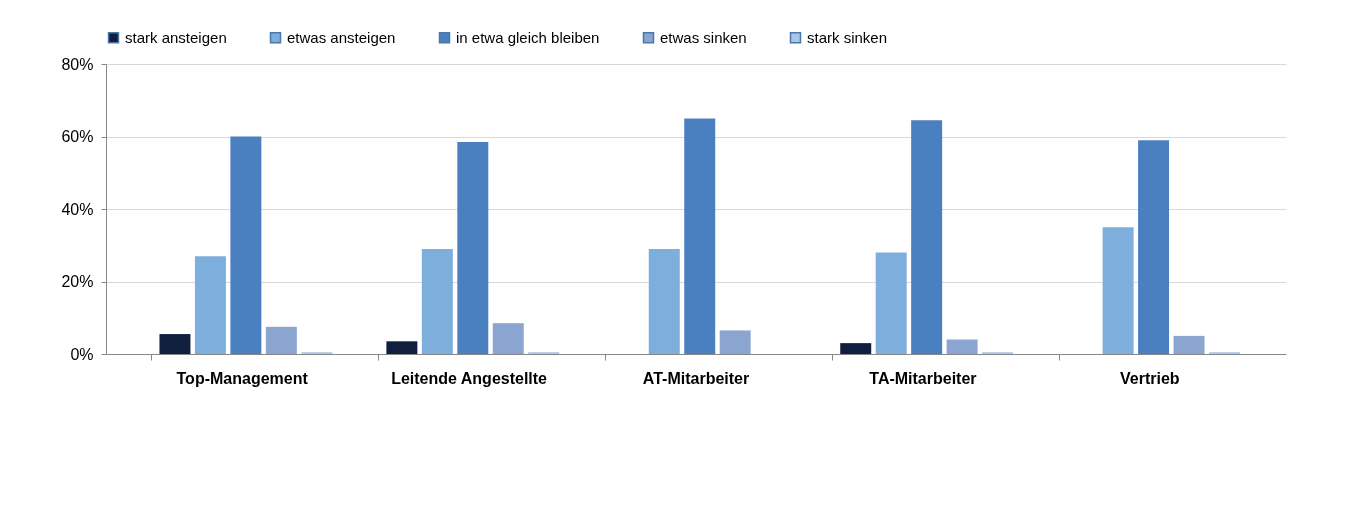 This screenshot has width=1368, height=520. I want to click on x-tick-label: TA-Mitarbeiter, so click(923, 378).